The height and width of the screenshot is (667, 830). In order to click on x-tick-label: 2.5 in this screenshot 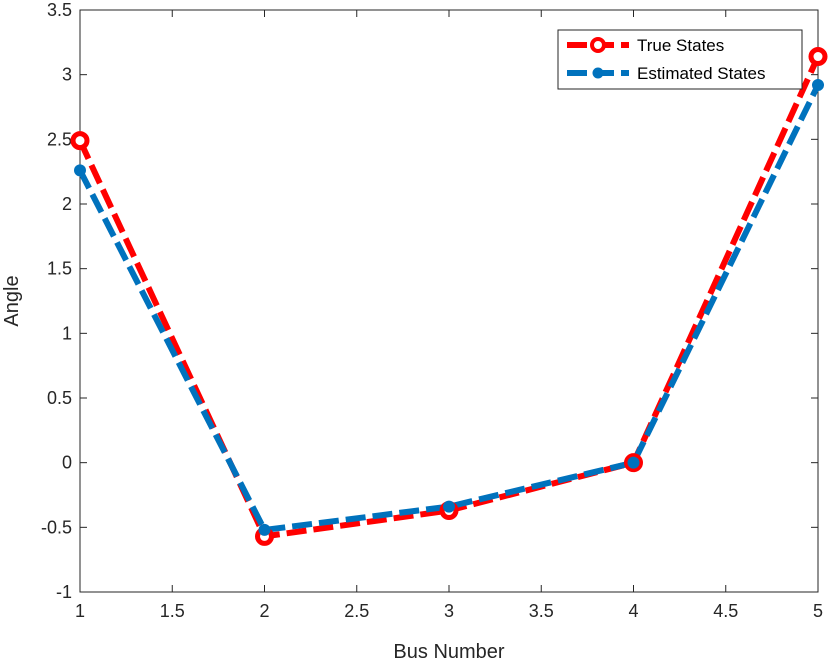, I will do `click(356, 611)`.